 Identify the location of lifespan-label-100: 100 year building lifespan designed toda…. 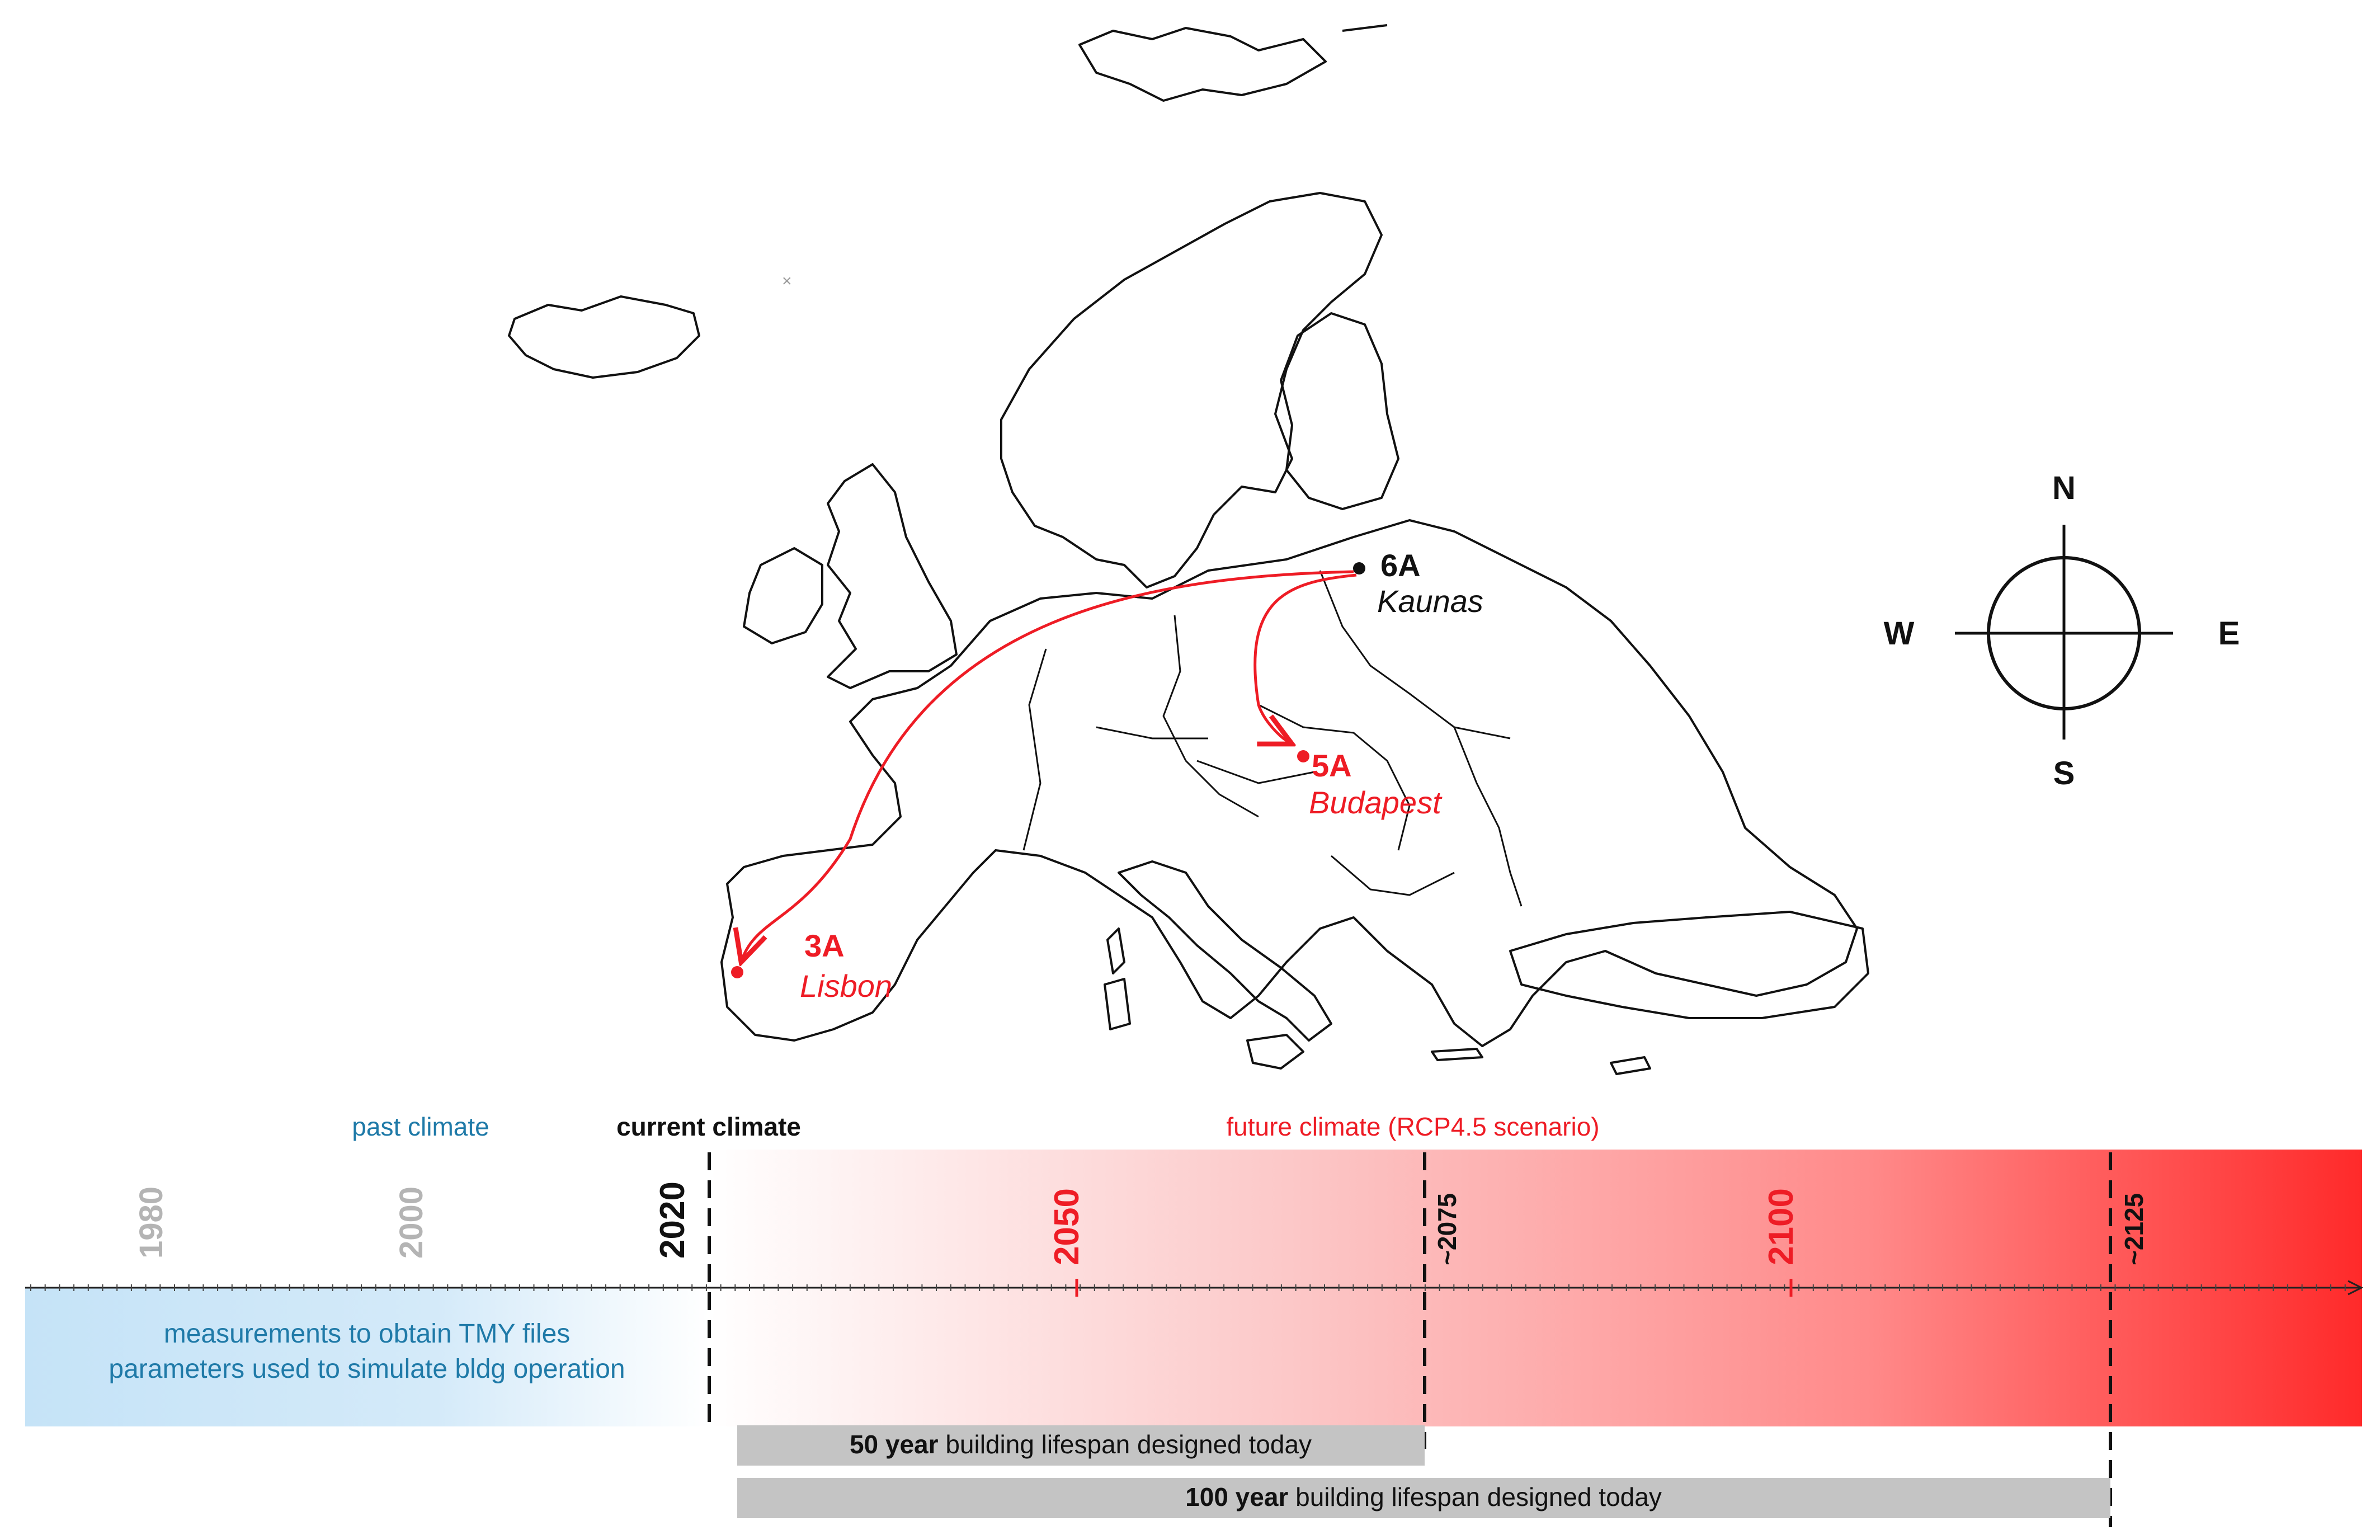
(1423, 1496).